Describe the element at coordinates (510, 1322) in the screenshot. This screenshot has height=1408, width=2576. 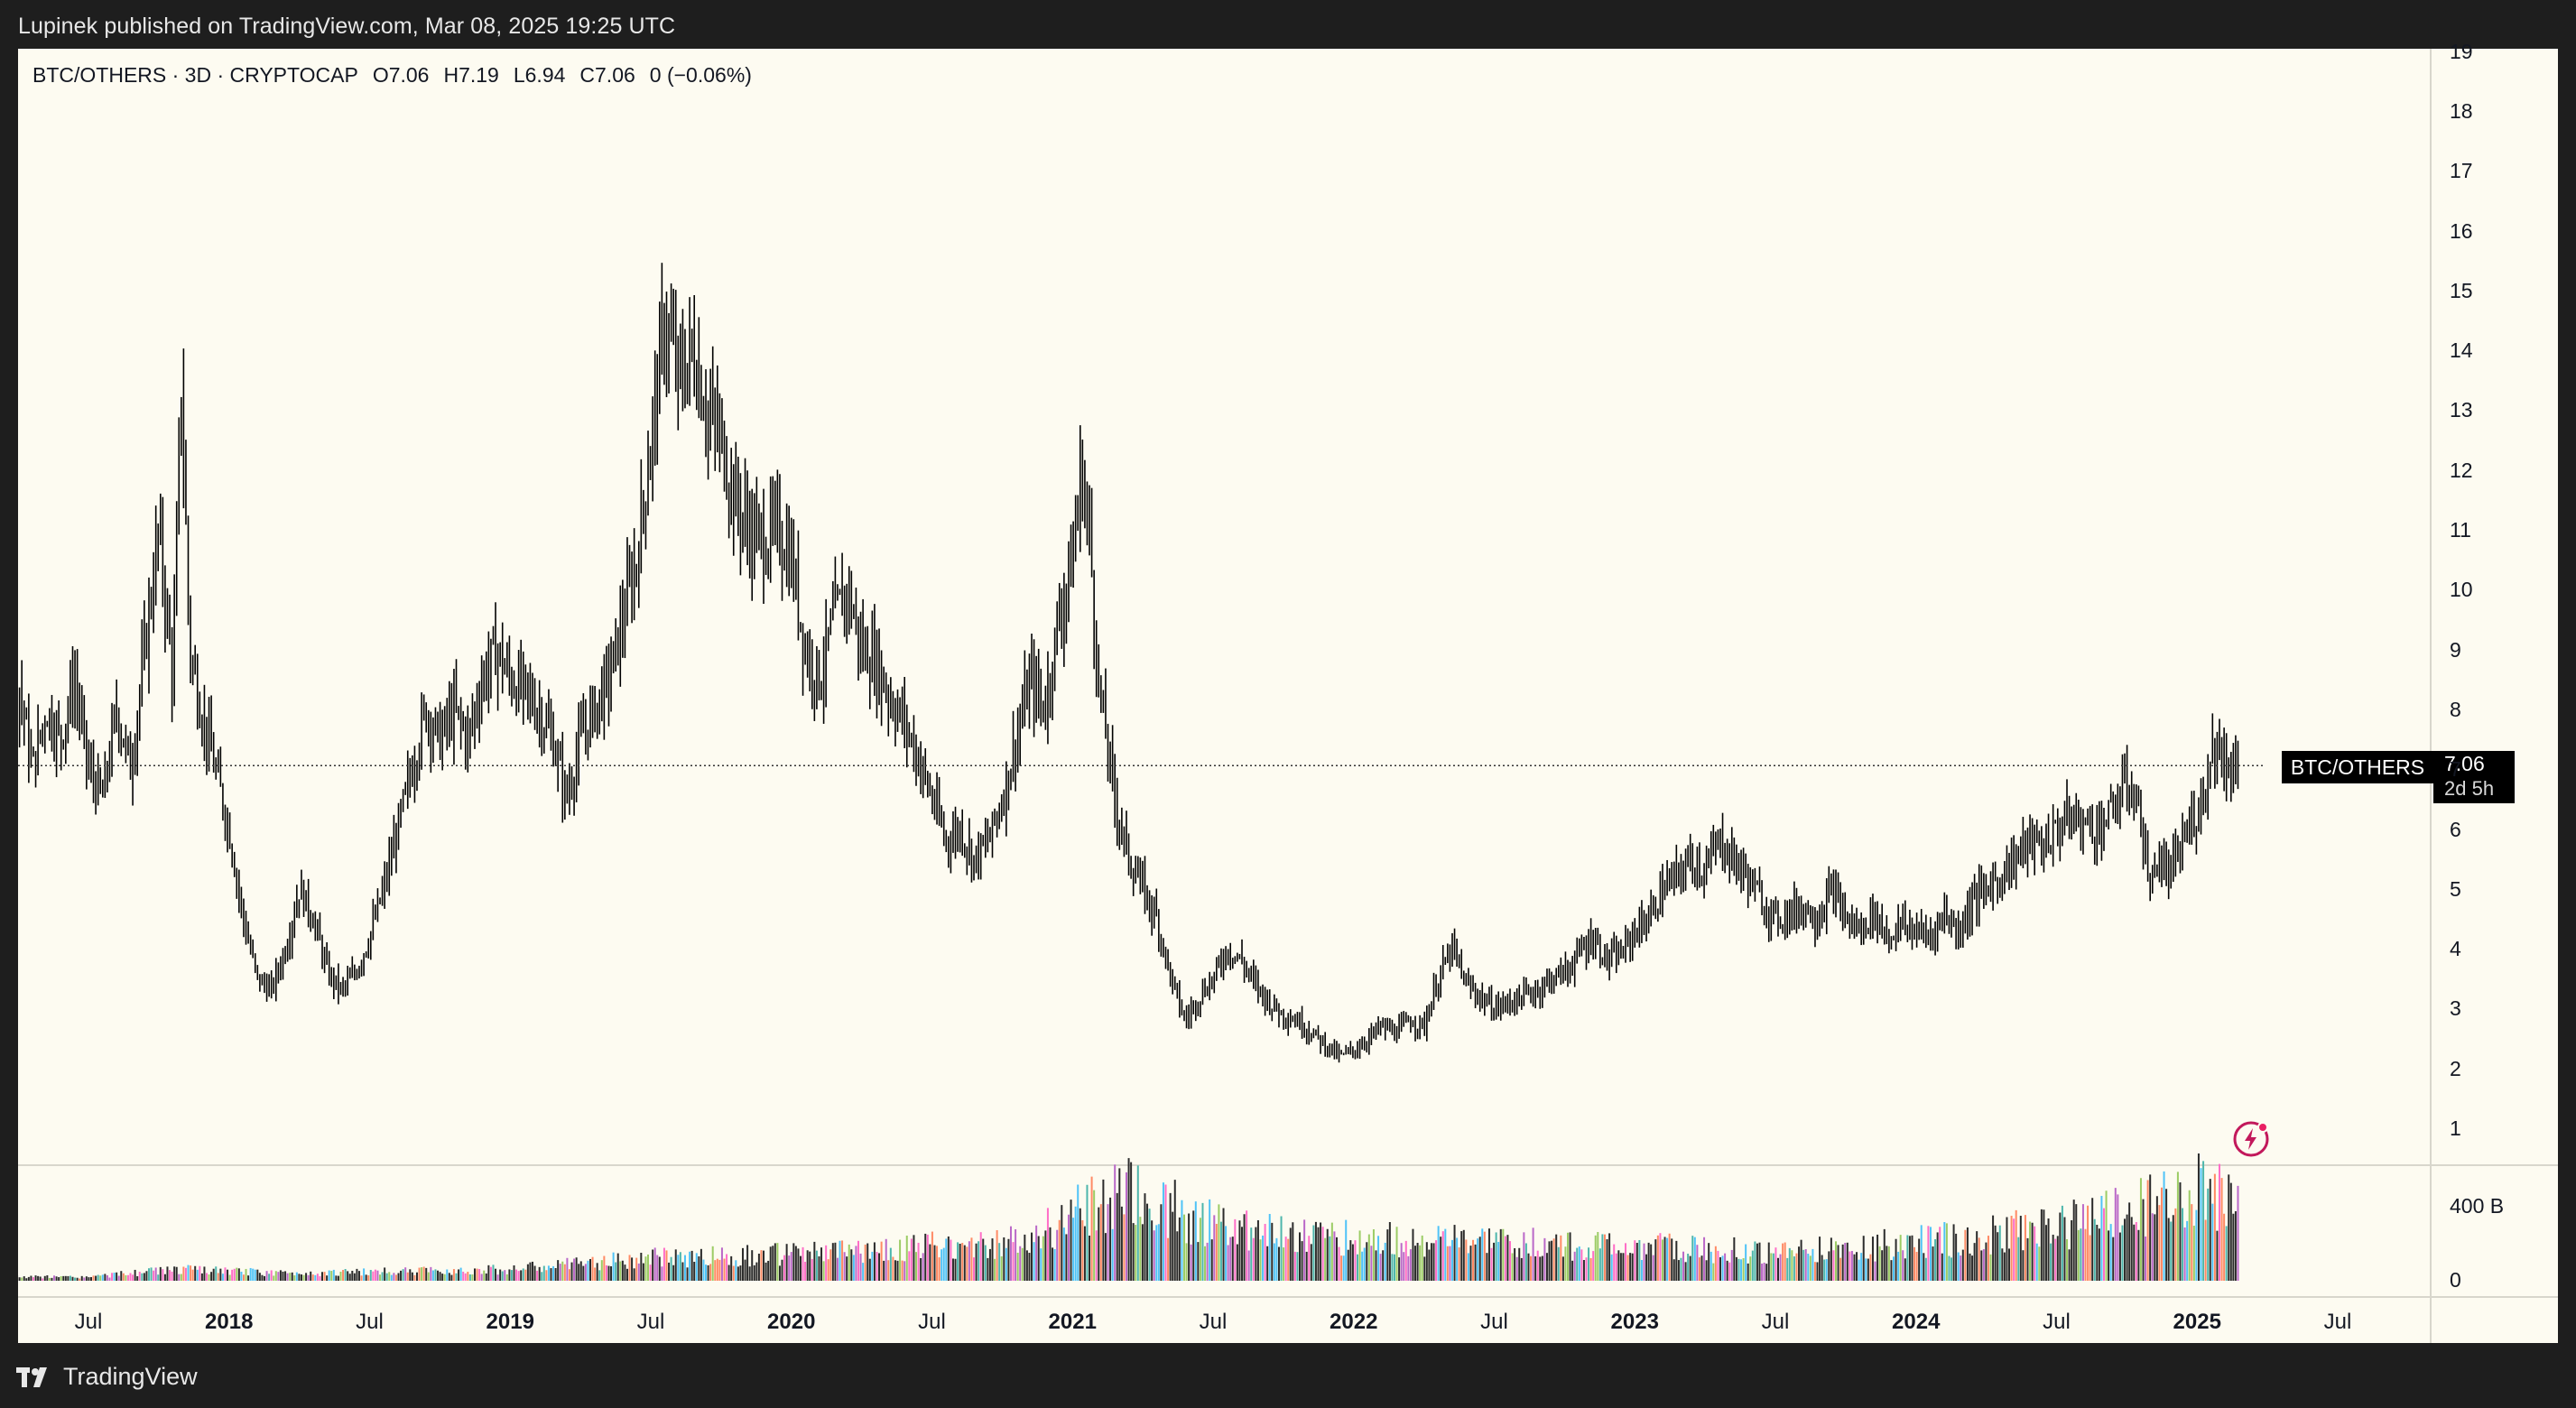
I see `x-tick-label: 2019` at that location.